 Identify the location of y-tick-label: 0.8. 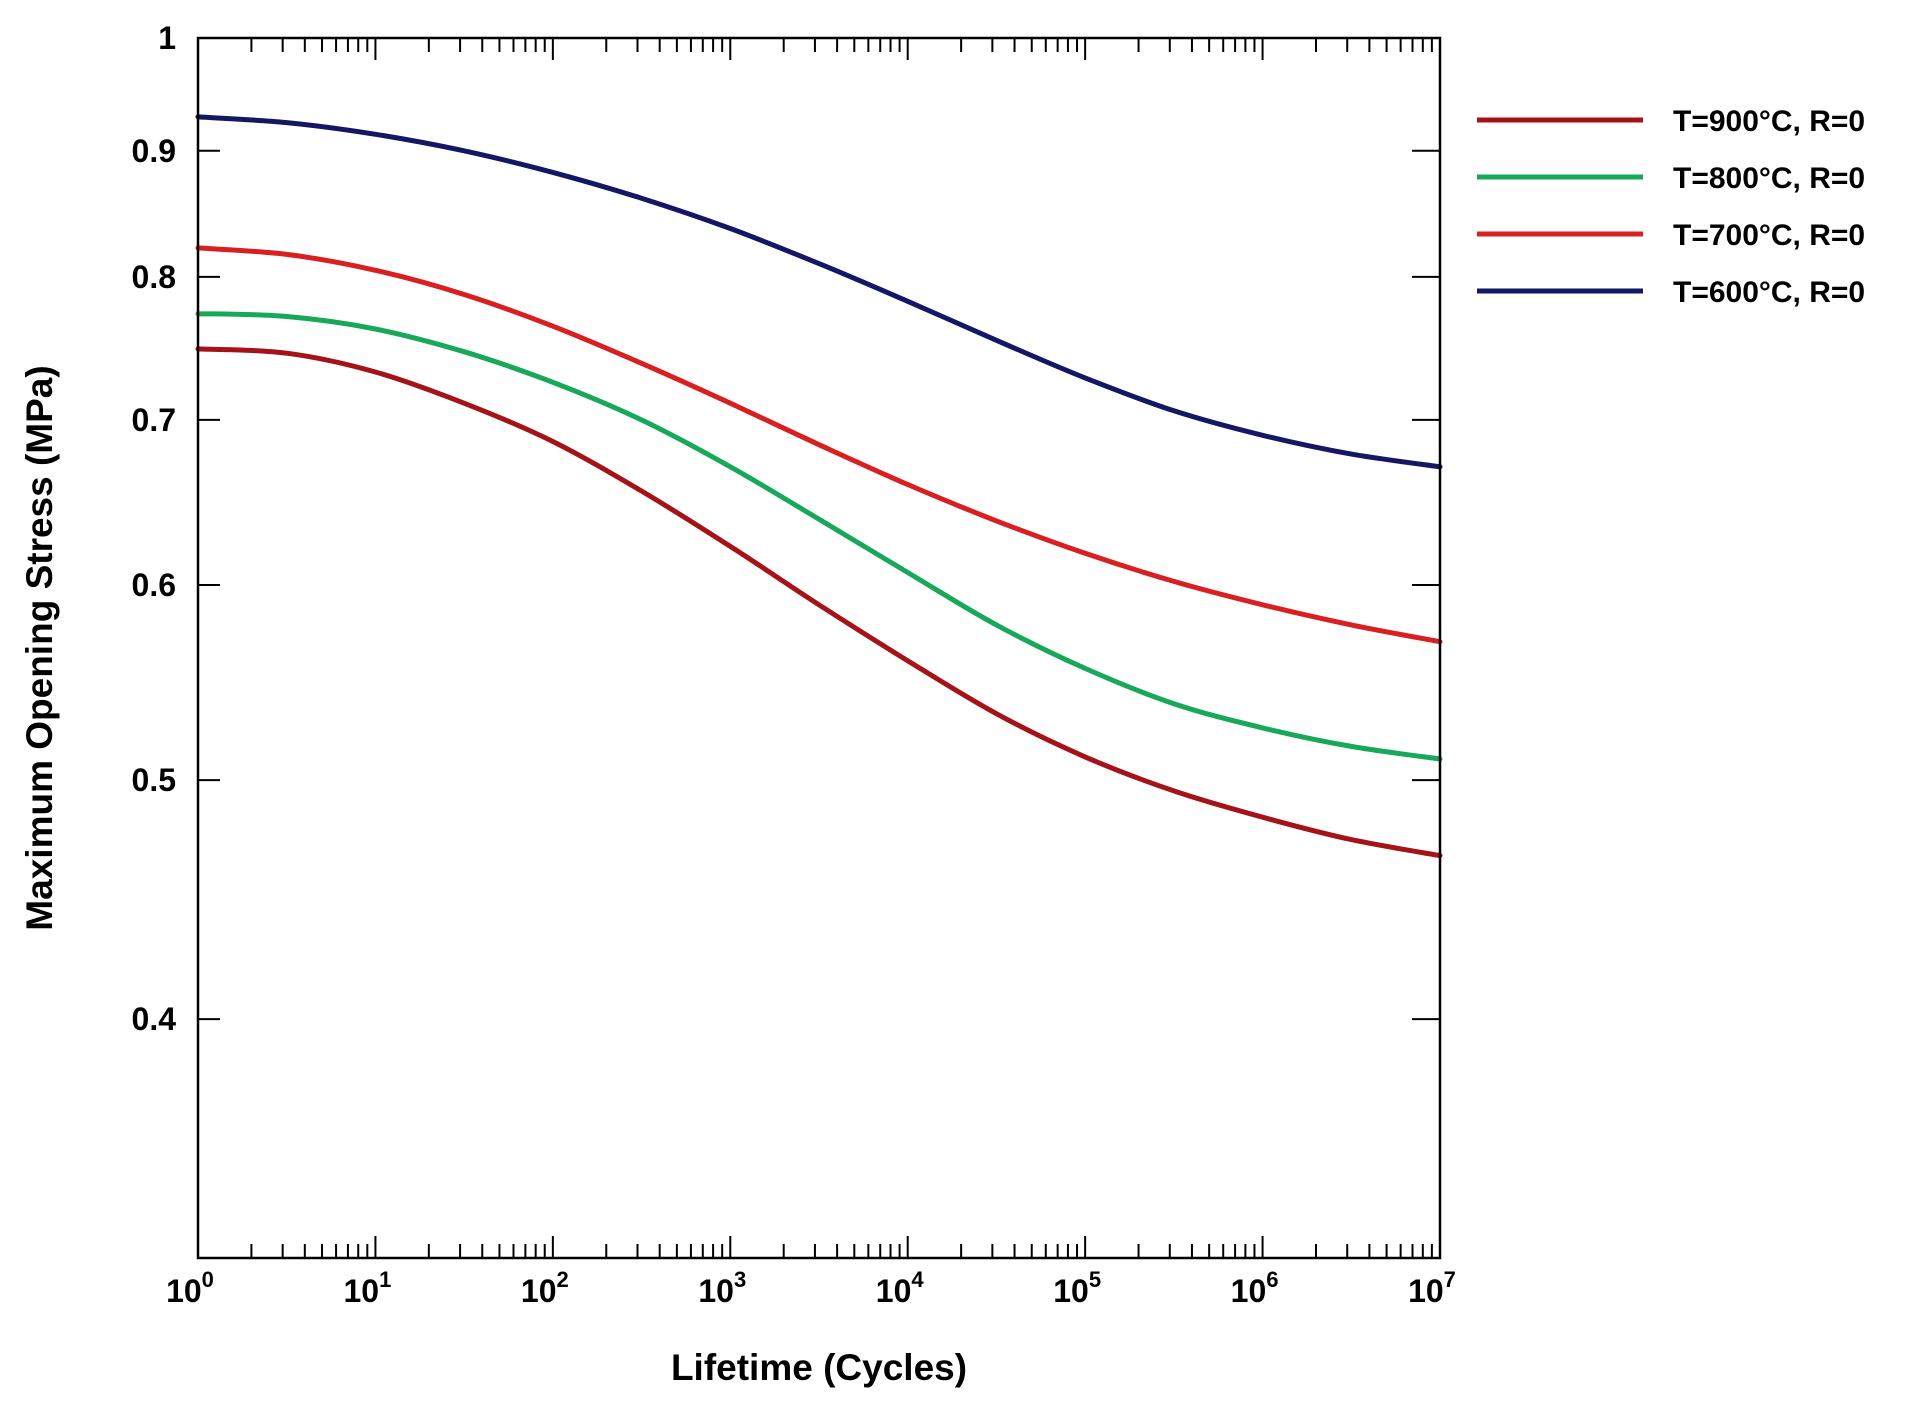
(154, 277).